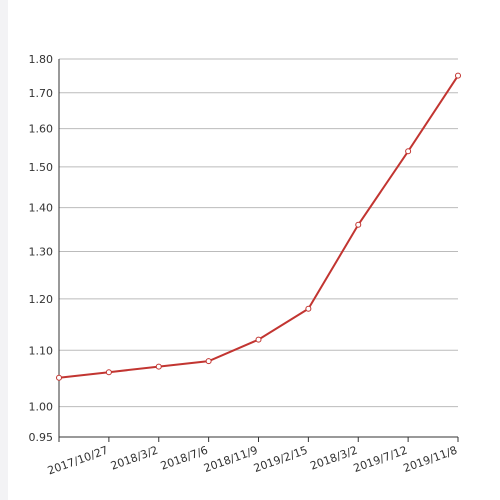  Describe the element at coordinates (41, 251) in the screenshot. I see `y-tick-label: 1.30` at that location.